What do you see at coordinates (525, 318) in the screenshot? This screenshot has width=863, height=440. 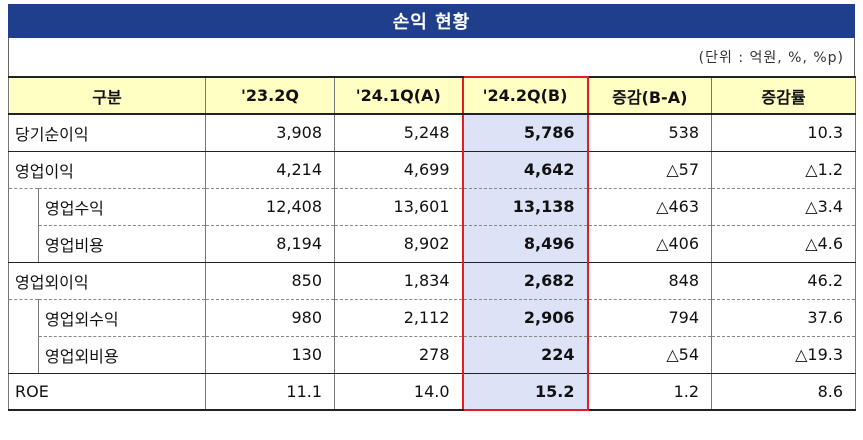 I see `cell-24-2q: 2,906` at bounding box center [525, 318].